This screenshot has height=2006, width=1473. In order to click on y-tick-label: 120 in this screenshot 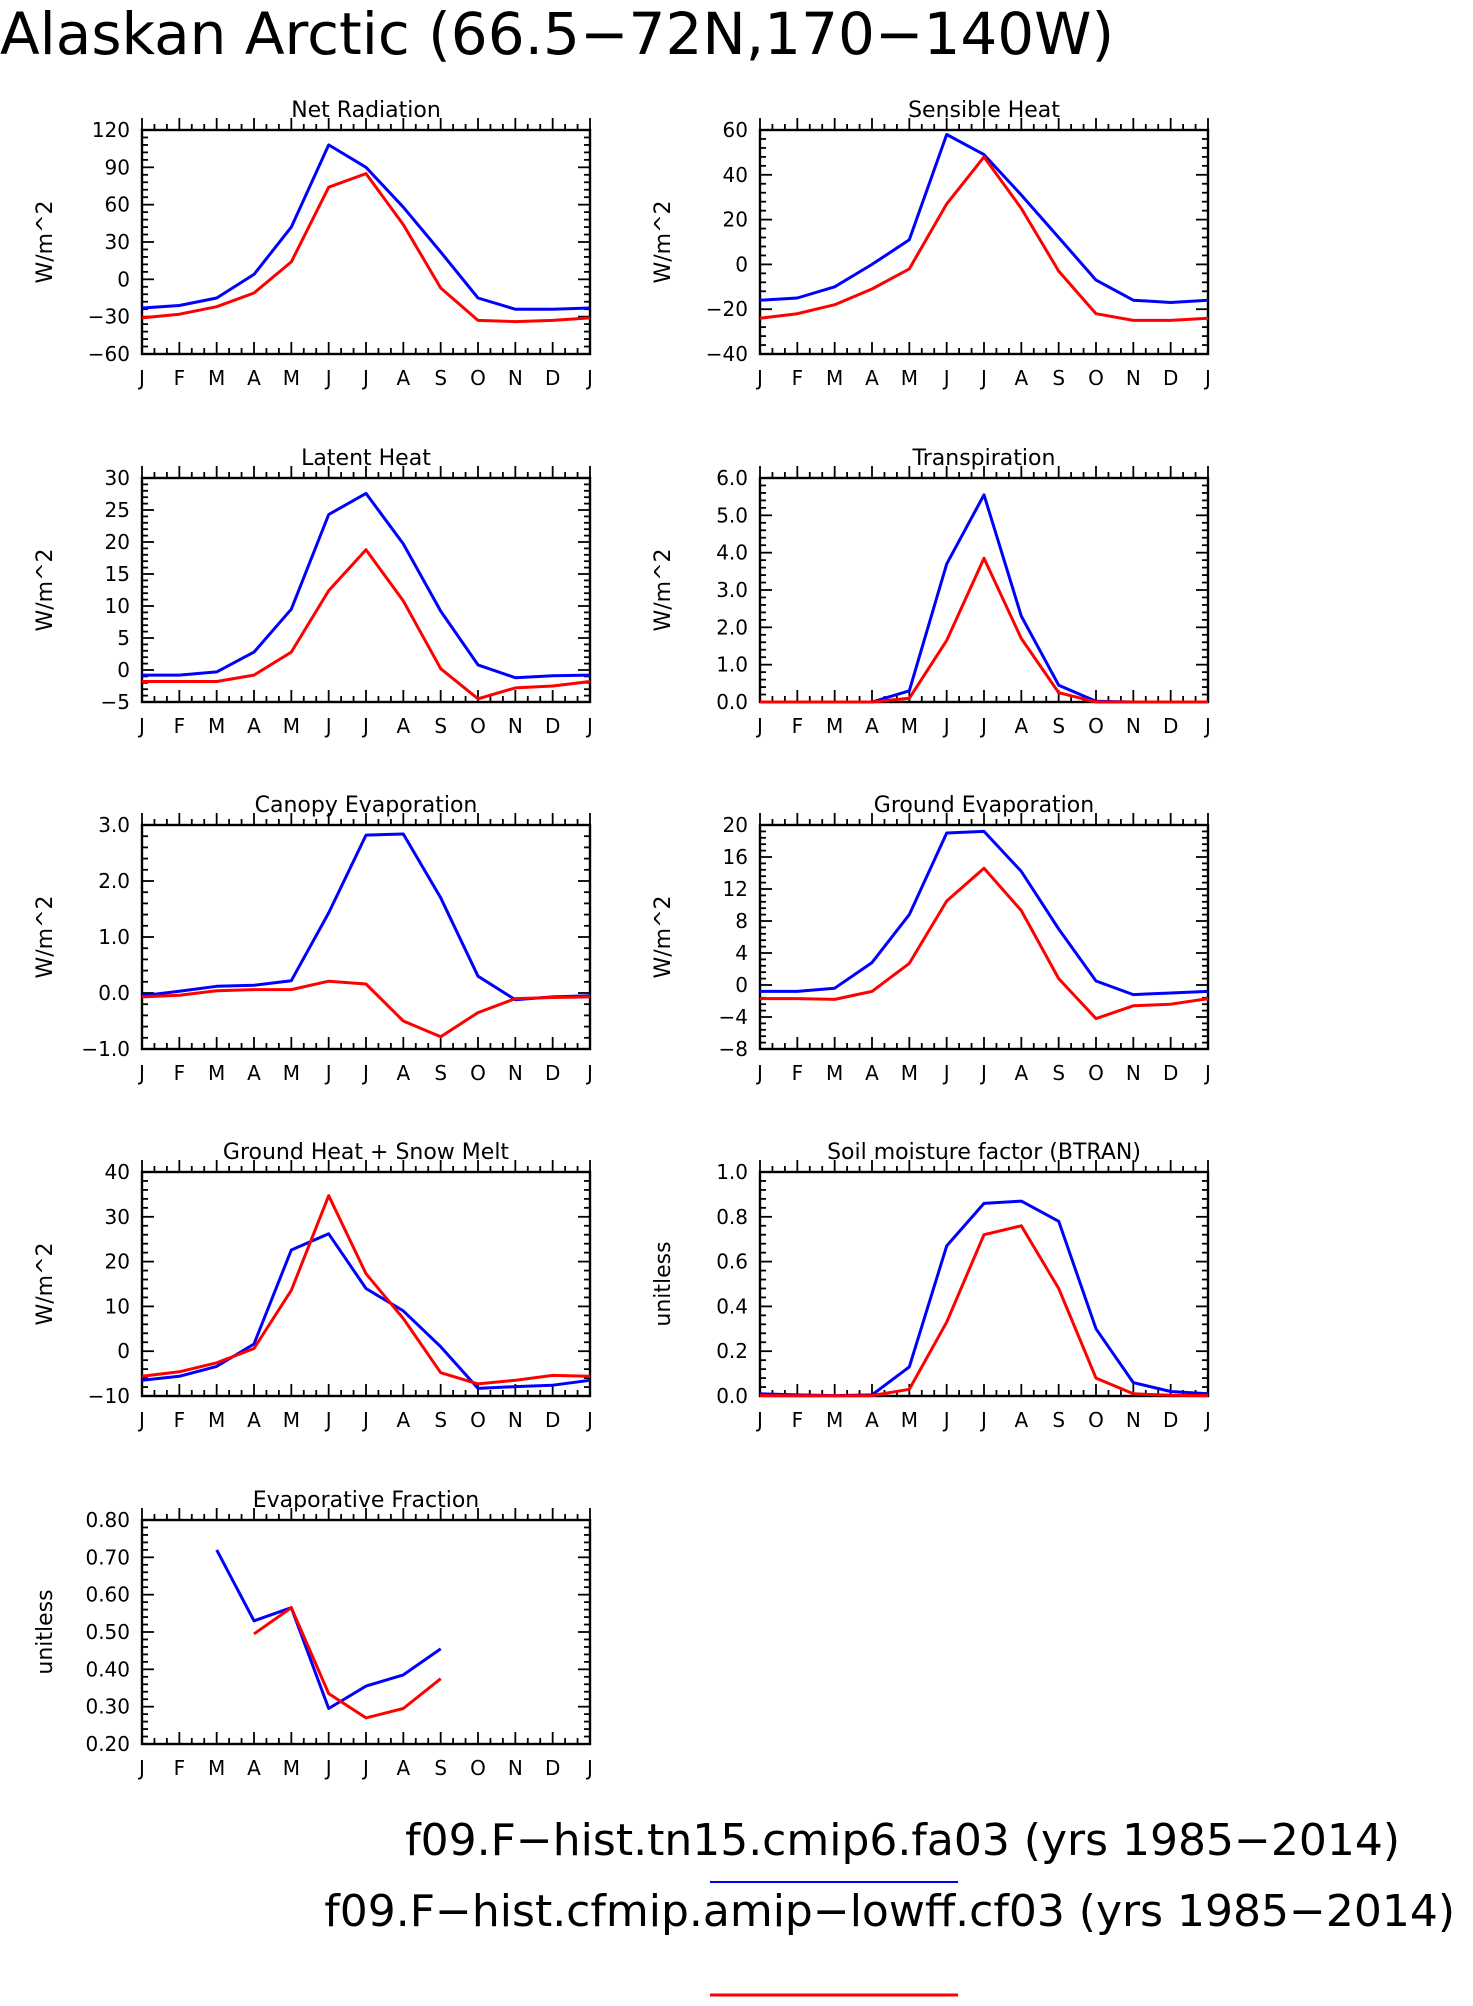, I will do `click(111, 130)`.